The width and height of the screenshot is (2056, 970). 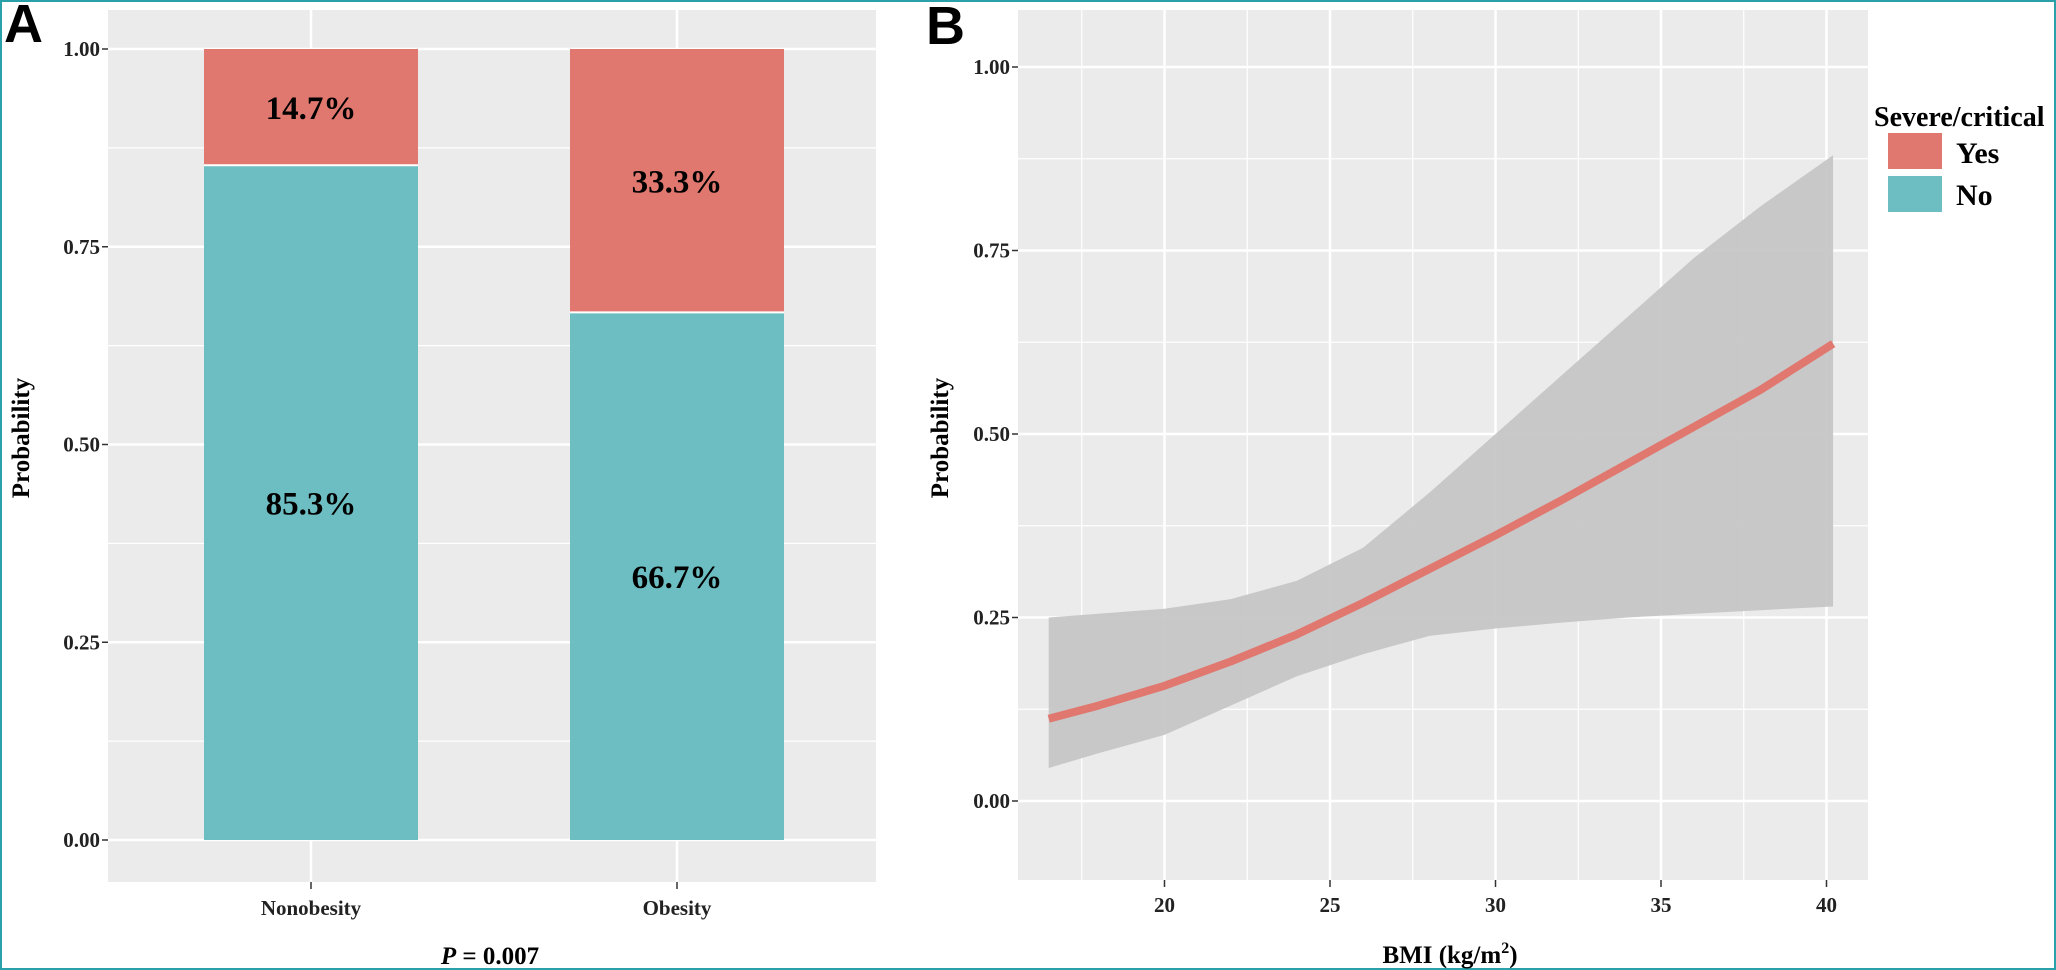 What do you see at coordinates (1959, 117) in the screenshot?
I see `legend-title: Severe/critical` at bounding box center [1959, 117].